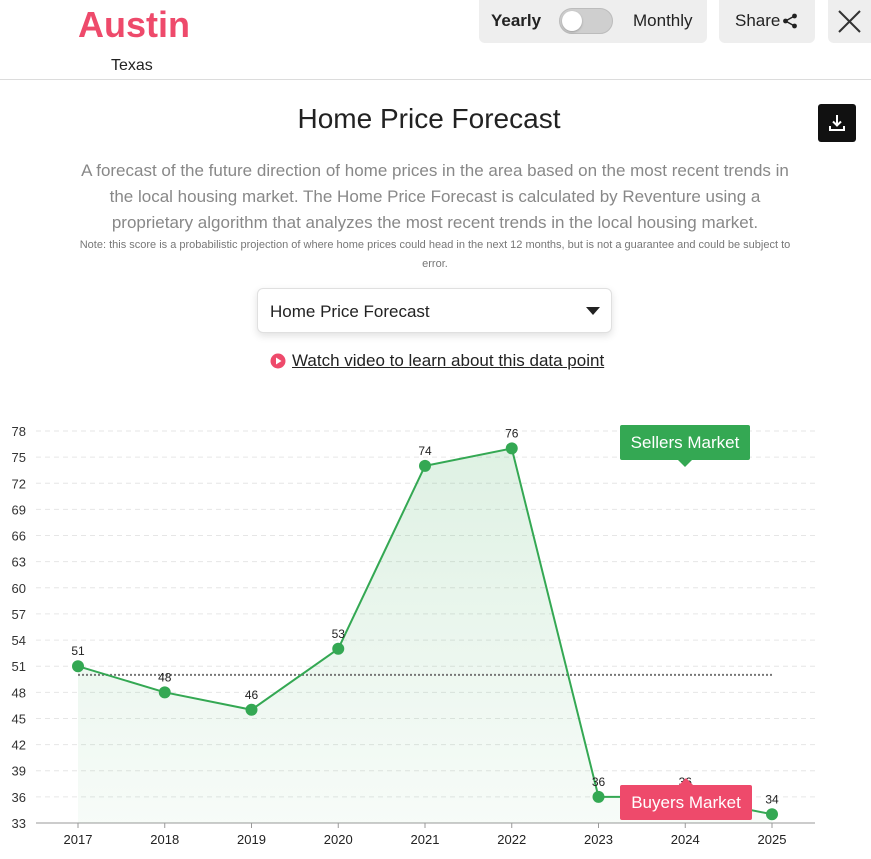 The image size is (871, 859). What do you see at coordinates (686, 781) in the screenshot?
I see `buyers-market-pointer` at bounding box center [686, 781].